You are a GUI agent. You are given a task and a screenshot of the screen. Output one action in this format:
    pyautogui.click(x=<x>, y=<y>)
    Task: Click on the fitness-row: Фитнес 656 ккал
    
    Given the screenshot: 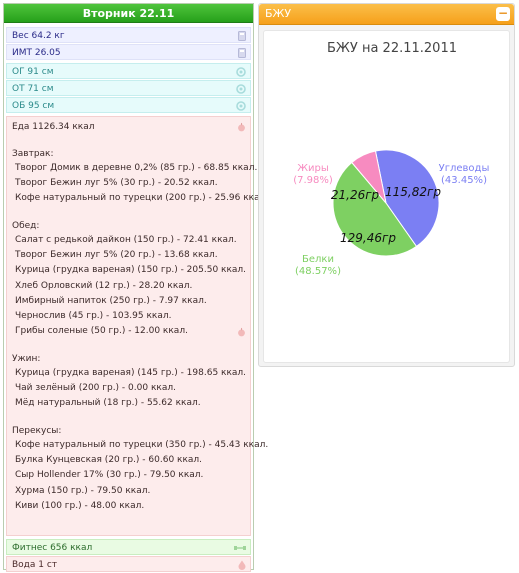 What is the action you would take?
    pyautogui.click(x=128, y=547)
    